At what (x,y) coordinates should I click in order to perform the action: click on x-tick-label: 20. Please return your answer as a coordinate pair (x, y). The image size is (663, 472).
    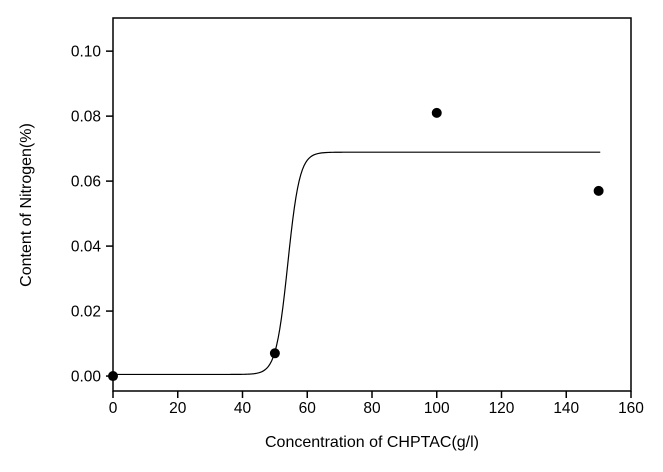
    Looking at the image, I should click on (178, 408).